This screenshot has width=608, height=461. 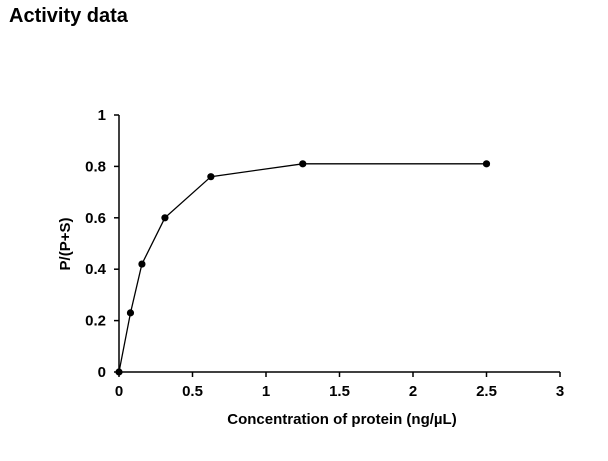 I want to click on x-tick-label: 2.5, so click(x=486, y=391).